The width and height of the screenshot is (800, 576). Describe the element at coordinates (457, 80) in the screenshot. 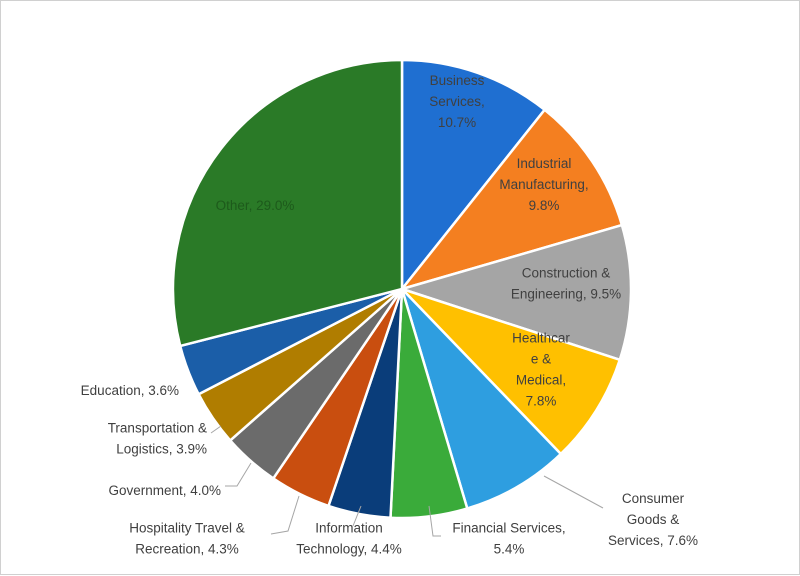

I see `data-label-line: Business` at that location.